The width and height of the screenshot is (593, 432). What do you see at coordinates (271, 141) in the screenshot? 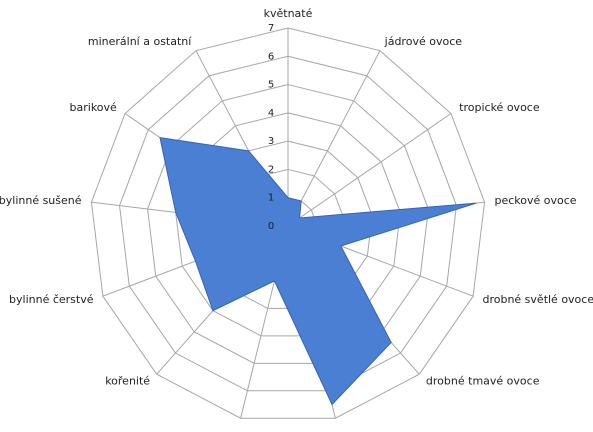
I see `r-tick-label: 3` at bounding box center [271, 141].